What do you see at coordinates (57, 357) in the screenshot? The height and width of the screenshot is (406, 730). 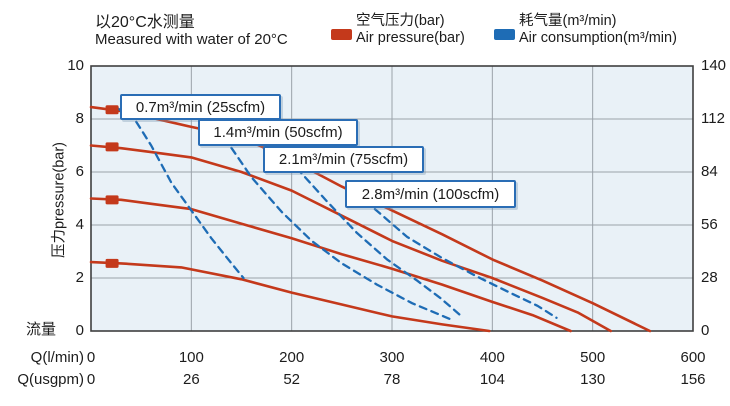 I see `x-axis-label-lmin: Q(l/min)` at bounding box center [57, 357].